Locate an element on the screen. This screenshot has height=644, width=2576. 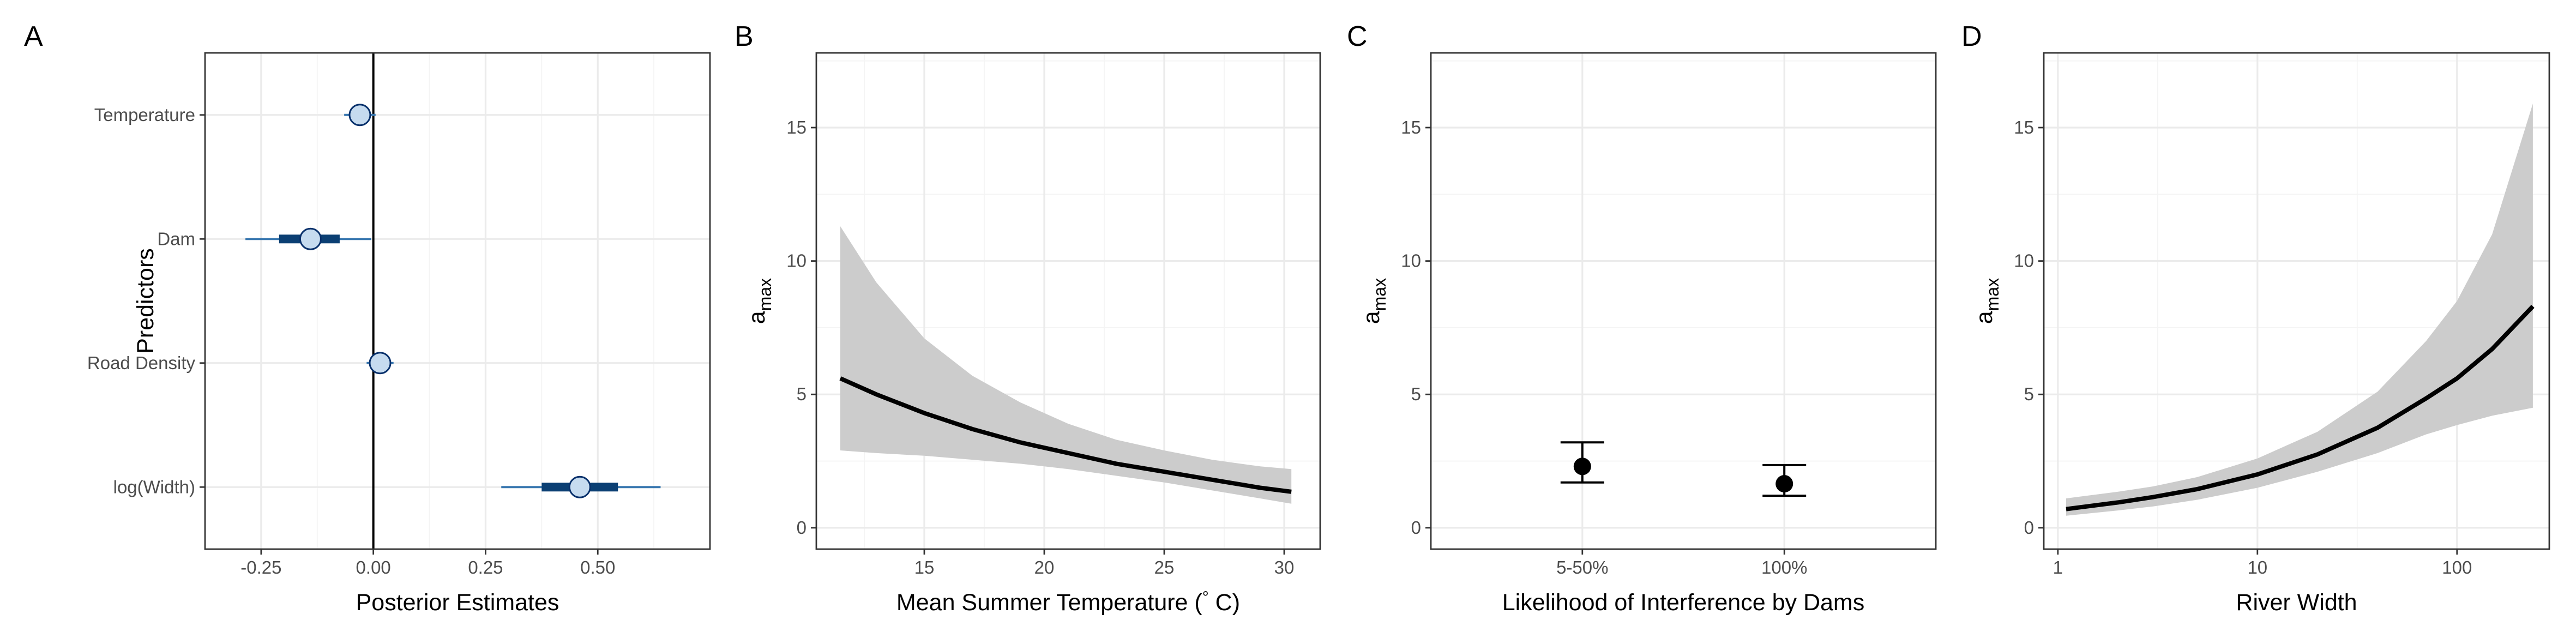
panel-d-x-tick-label: 10 is located at coordinates (2257, 567).